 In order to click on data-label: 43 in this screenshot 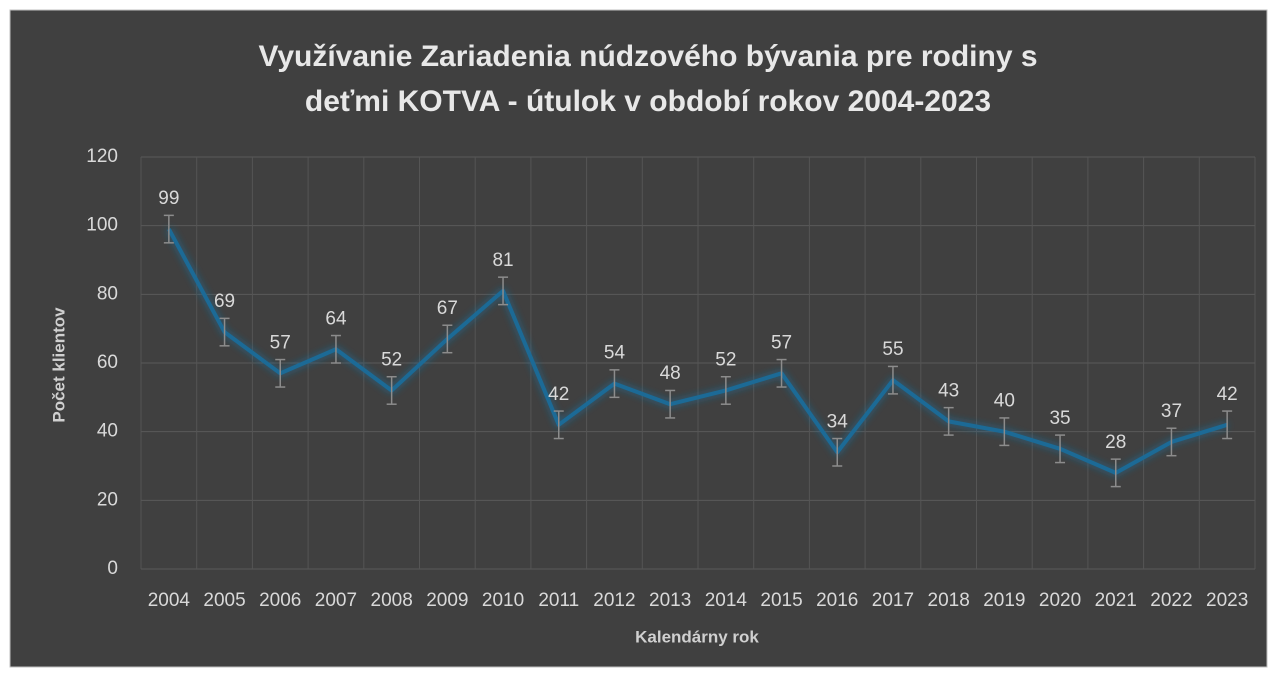, I will do `click(948, 390)`.